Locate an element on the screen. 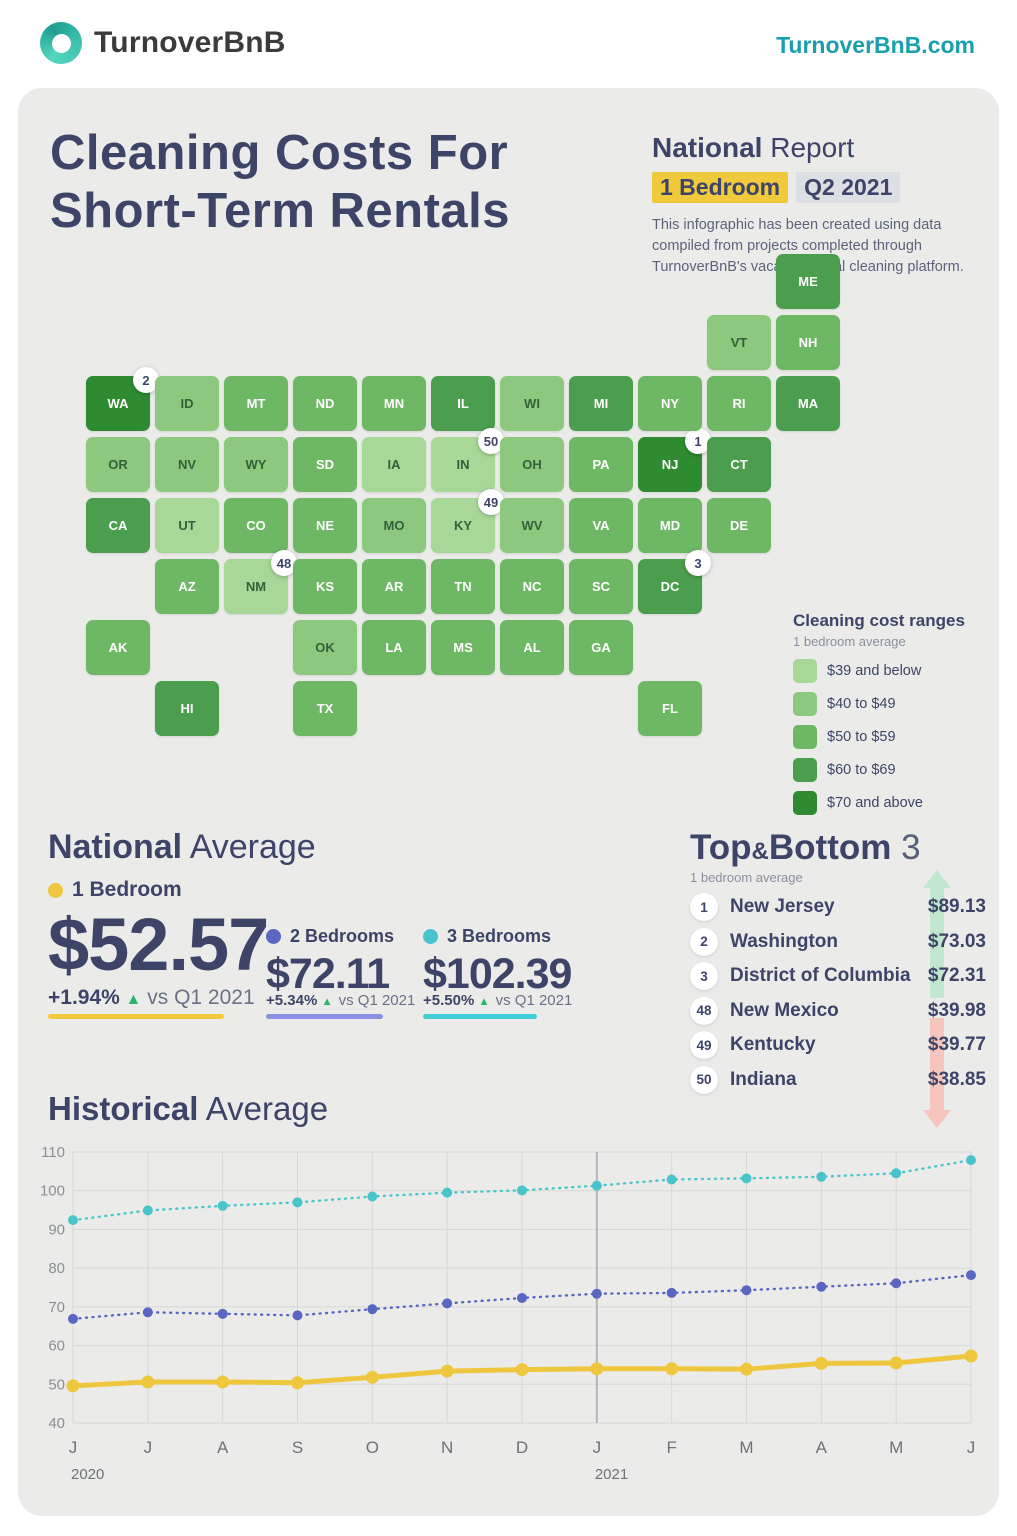 This screenshot has height=1536, width=1017. ranked-state-name: District of Columbia is located at coordinates (820, 976).